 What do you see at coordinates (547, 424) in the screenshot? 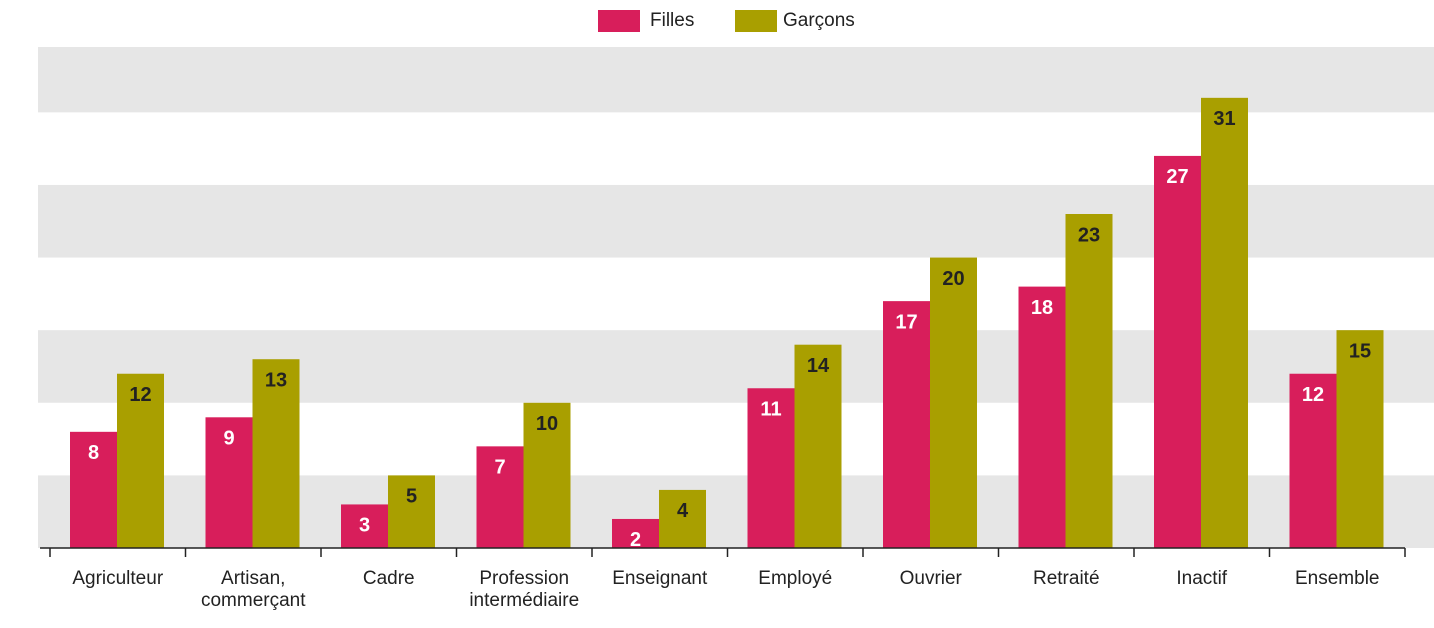
I see `data-label: 10` at bounding box center [547, 424].